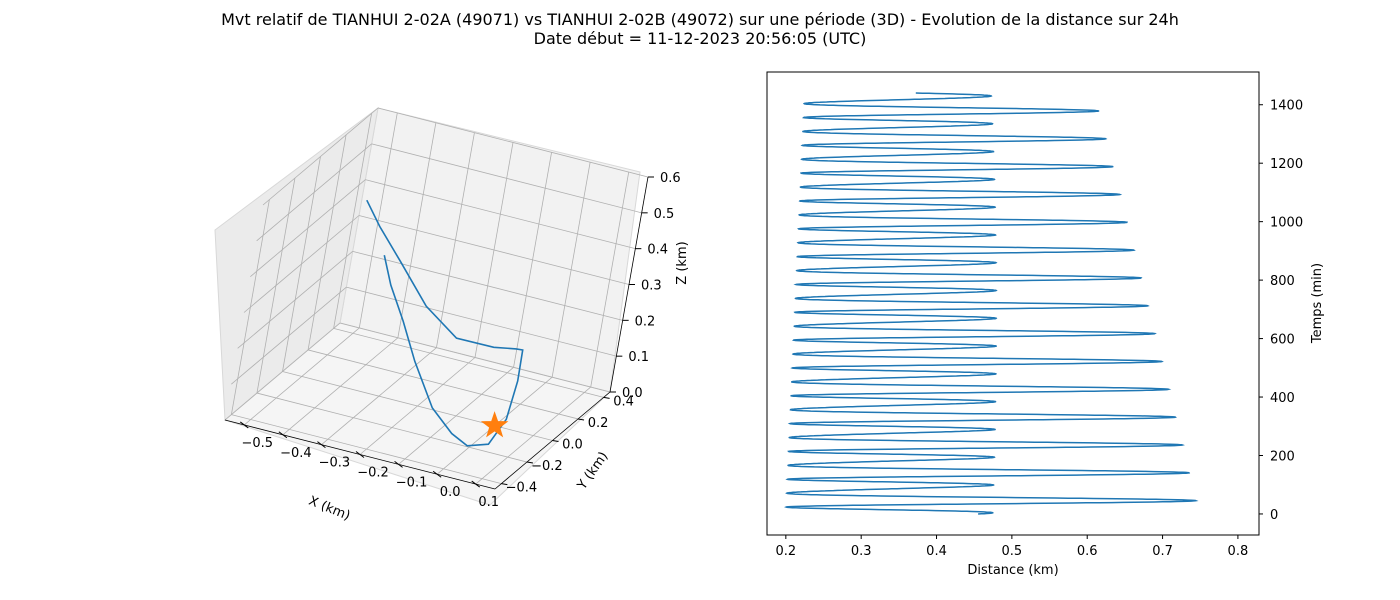 Image resolution: width=1400 pixels, height=600 pixels. I want to click on x-tick-label-3d: −0.1, so click(412, 482).